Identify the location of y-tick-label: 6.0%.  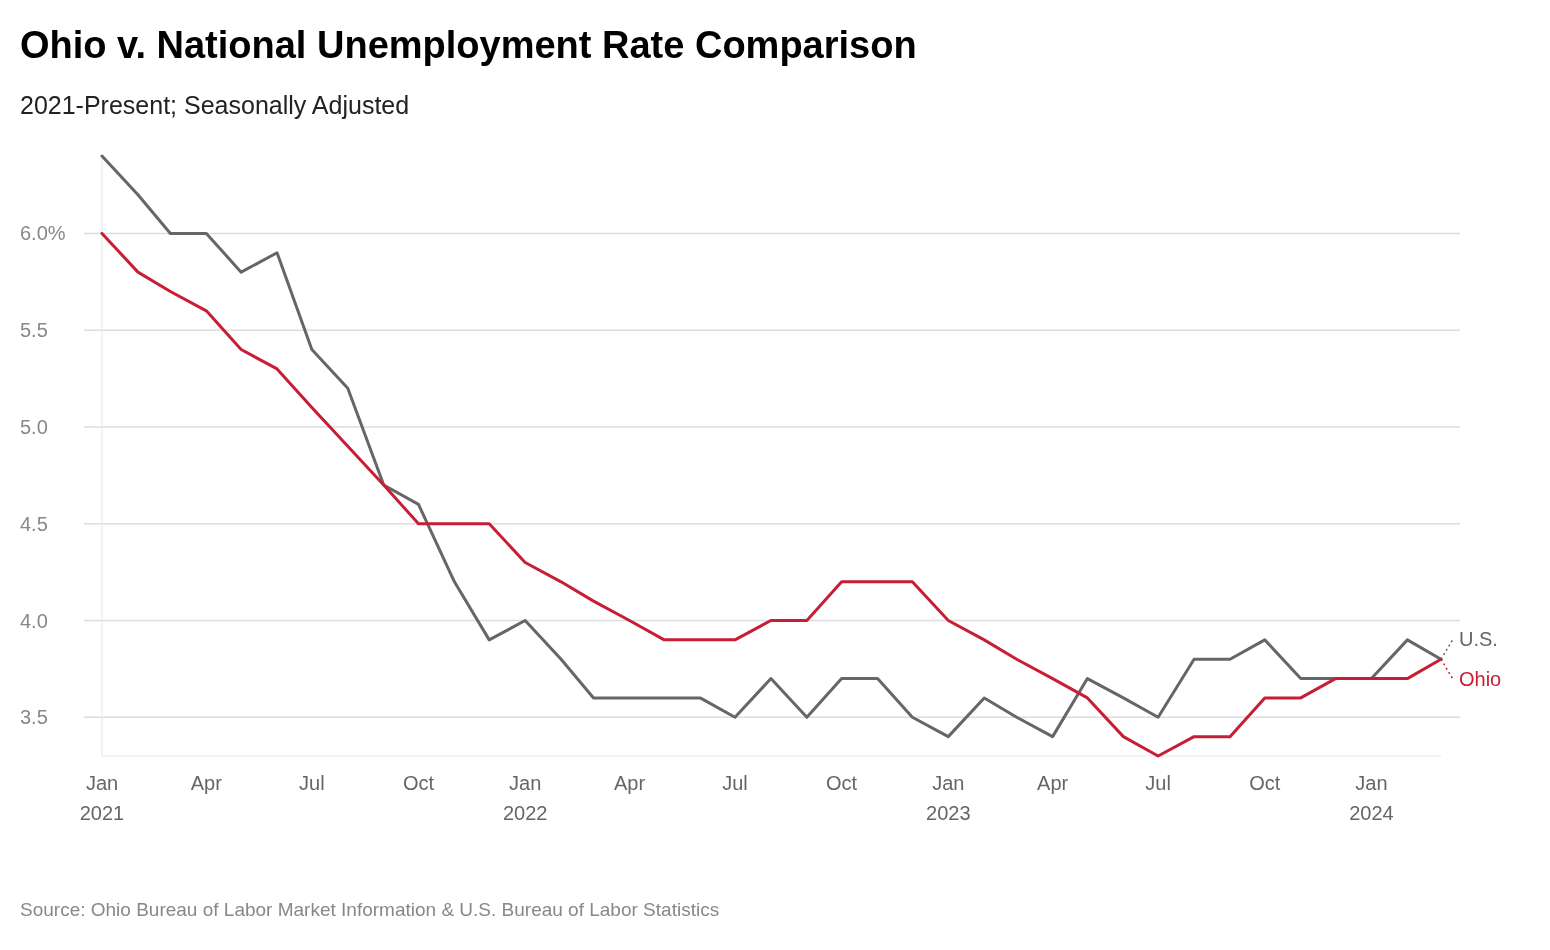
(43, 233).